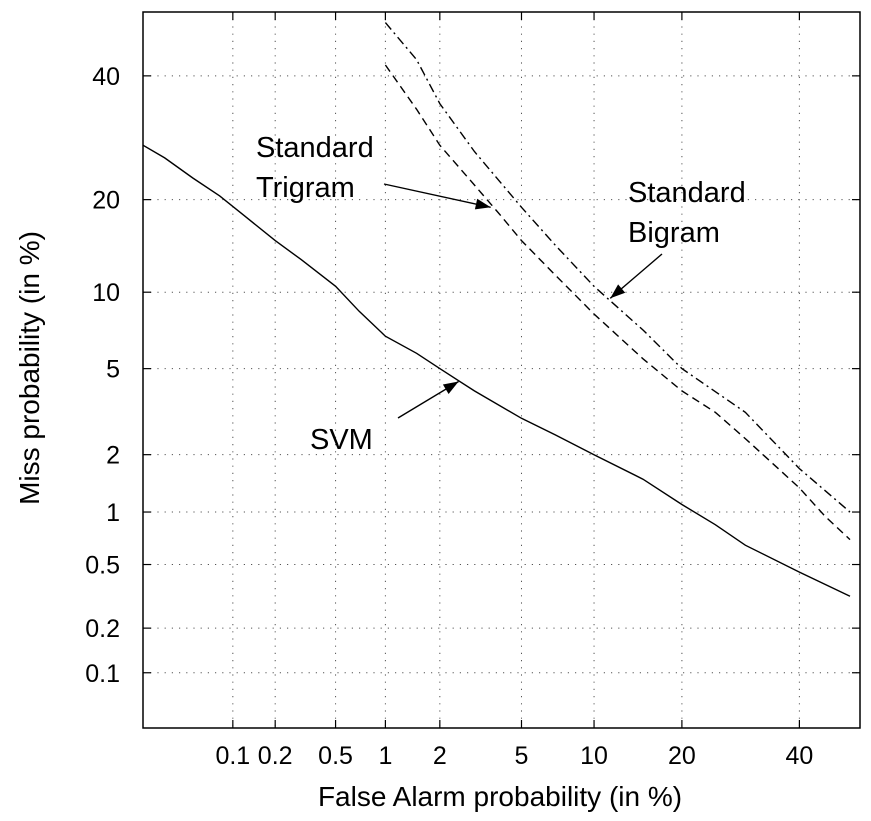 The width and height of the screenshot is (871, 821). Describe the element at coordinates (315, 148) in the screenshot. I see `annotation-label-trigram: Standard` at that location.